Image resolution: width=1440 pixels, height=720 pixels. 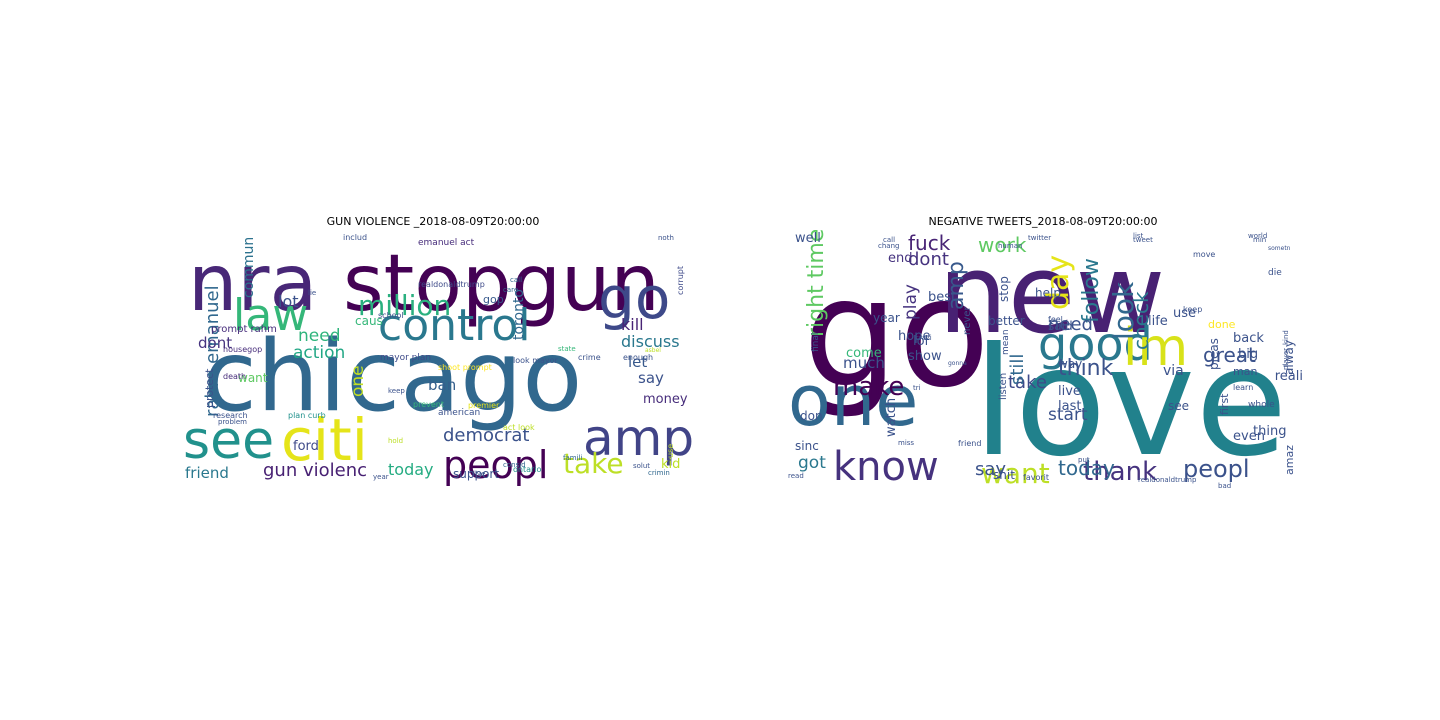 What do you see at coordinates (670, 464) in the screenshot?
I see `cloud-word: kid` at bounding box center [670, 464].